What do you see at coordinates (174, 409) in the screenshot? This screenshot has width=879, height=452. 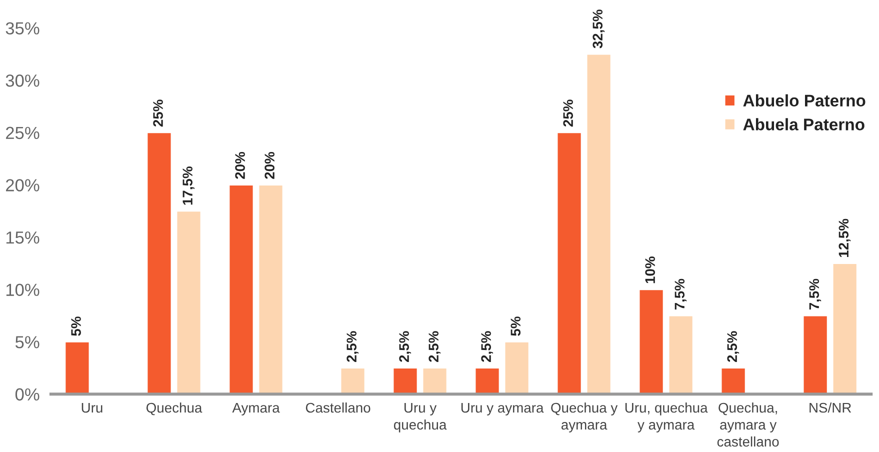 I see `x-tick-label: Quechua` at bounding box center [174, 409].